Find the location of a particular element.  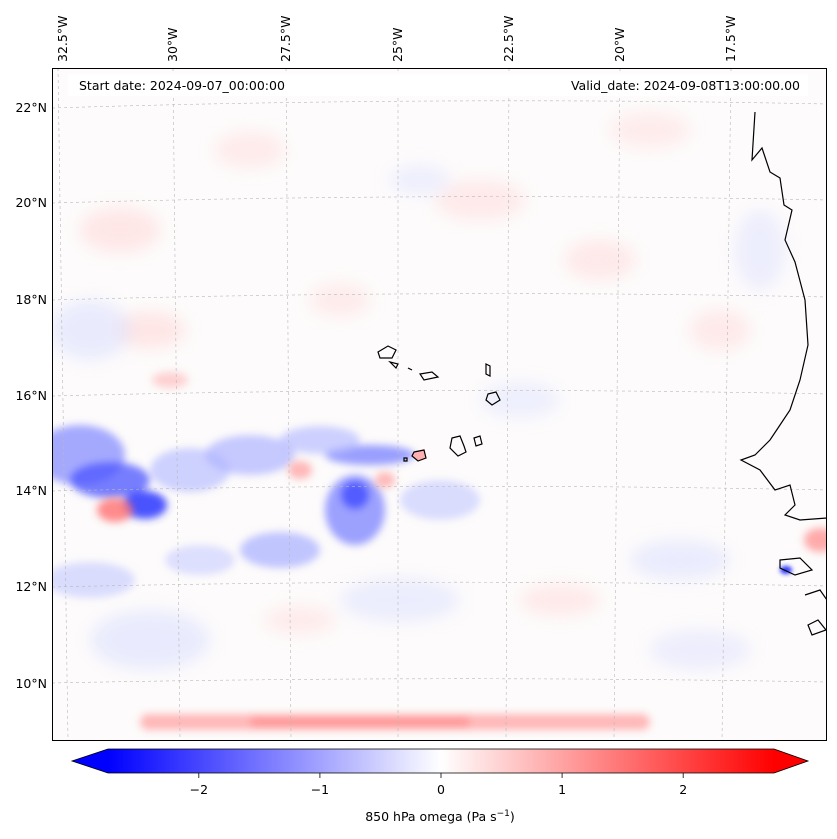

valid-date-label: Valid_date: 2024-09-08T13:00:00.00 is located at coordinates (685, 85).